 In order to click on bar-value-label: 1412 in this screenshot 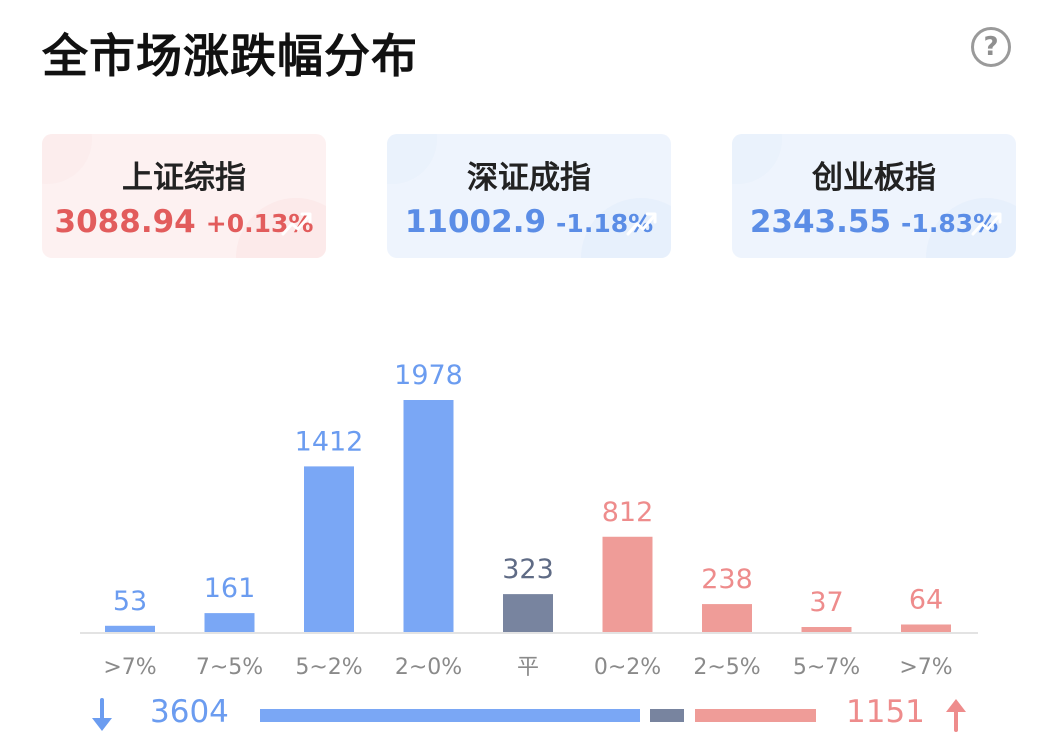, I will do `click(329, 441)`.